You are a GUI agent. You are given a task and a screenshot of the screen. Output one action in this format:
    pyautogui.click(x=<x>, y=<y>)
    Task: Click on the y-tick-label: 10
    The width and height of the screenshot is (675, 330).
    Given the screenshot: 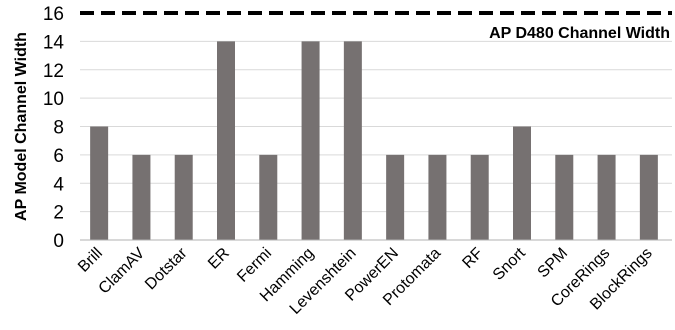 What is the action you would take?
    pyautogui.click(x=53, y=99)
    